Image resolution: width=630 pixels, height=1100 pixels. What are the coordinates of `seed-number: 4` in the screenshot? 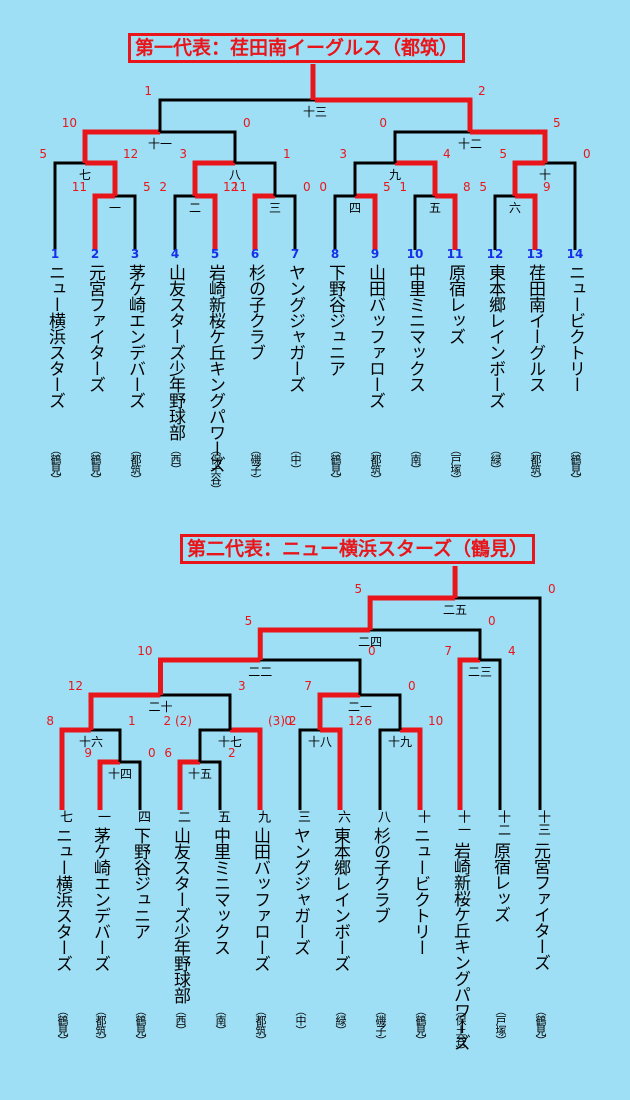 It's located at (175, 254).